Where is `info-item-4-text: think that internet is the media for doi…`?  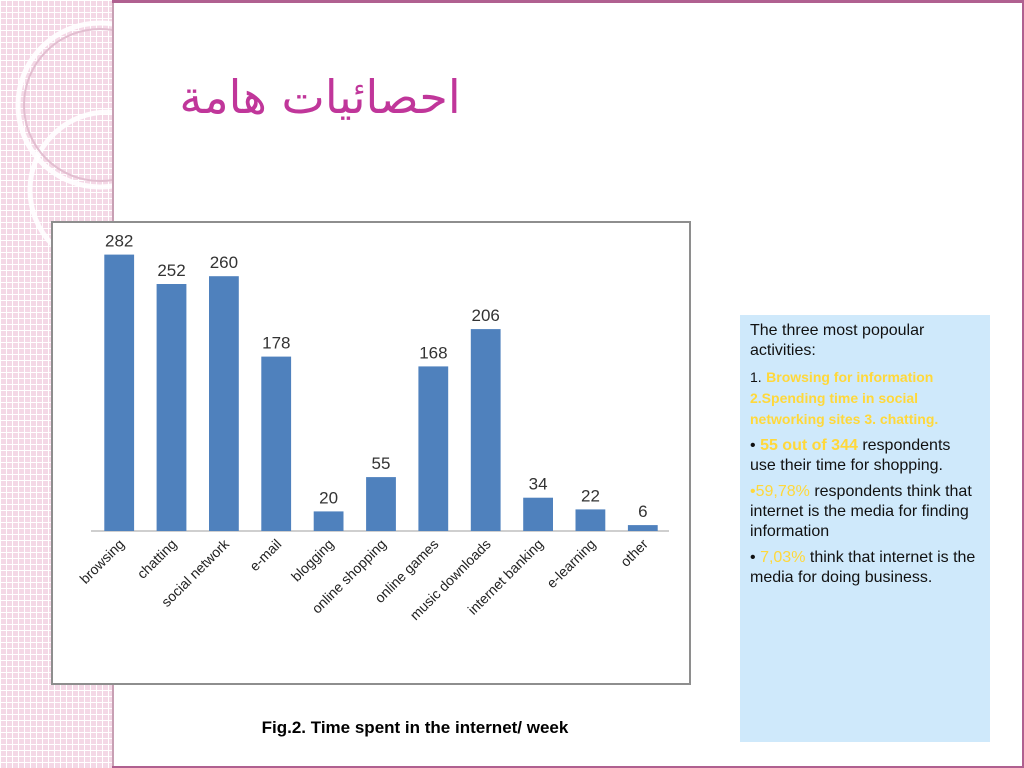
info-item-4-text: think that internet is the media for doi… is located at coordinates (863, 567).